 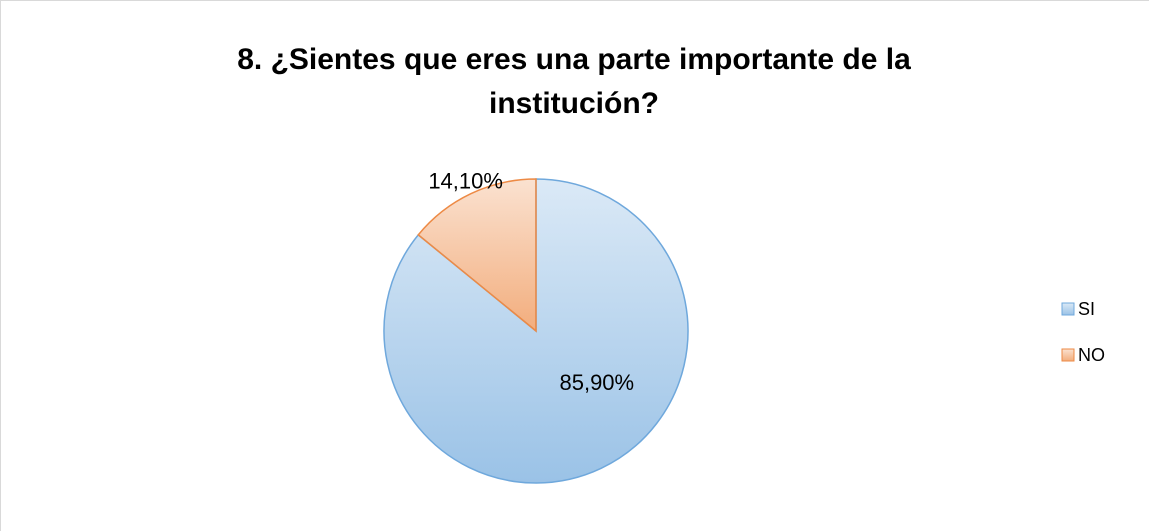 What do you see at coordinates (596, 382) in the screenshot?
I see `data-label: 85,90%` at bounding box center [596, 382].